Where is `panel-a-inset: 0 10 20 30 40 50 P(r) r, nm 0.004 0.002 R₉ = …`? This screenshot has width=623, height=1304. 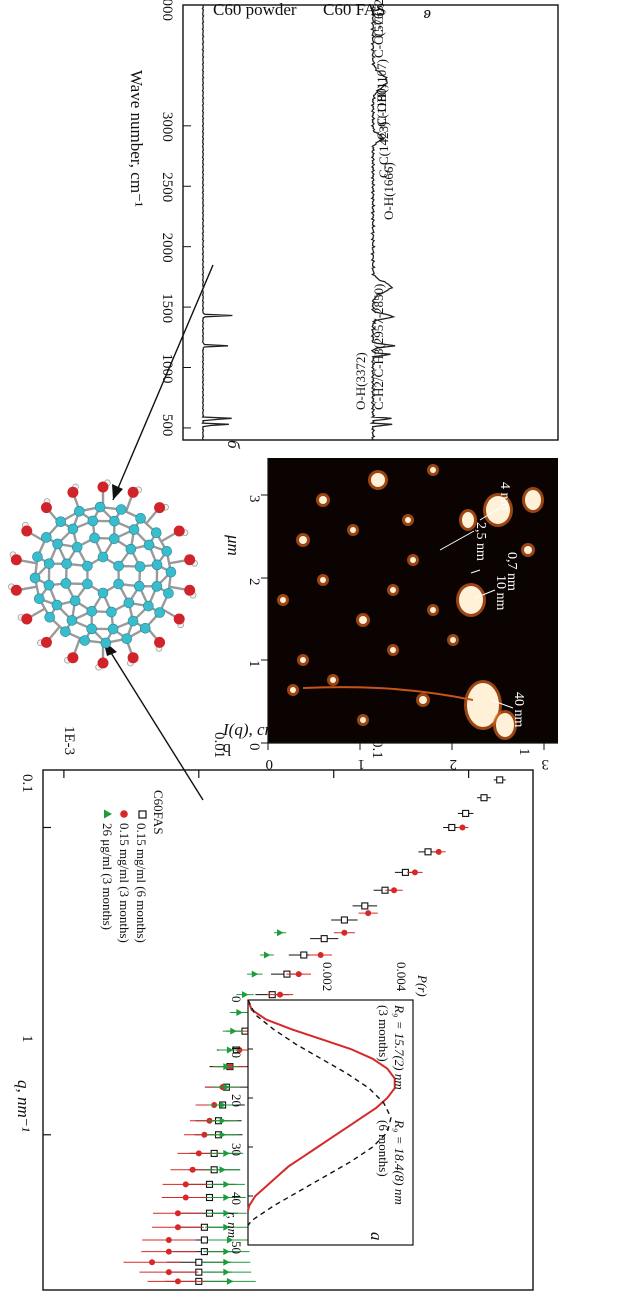 panel-a-inset: 0 10 20 30 40 50 P(r) r, nm 0.004 0.002 R₉ = … is located at coordinates (327, 1108).